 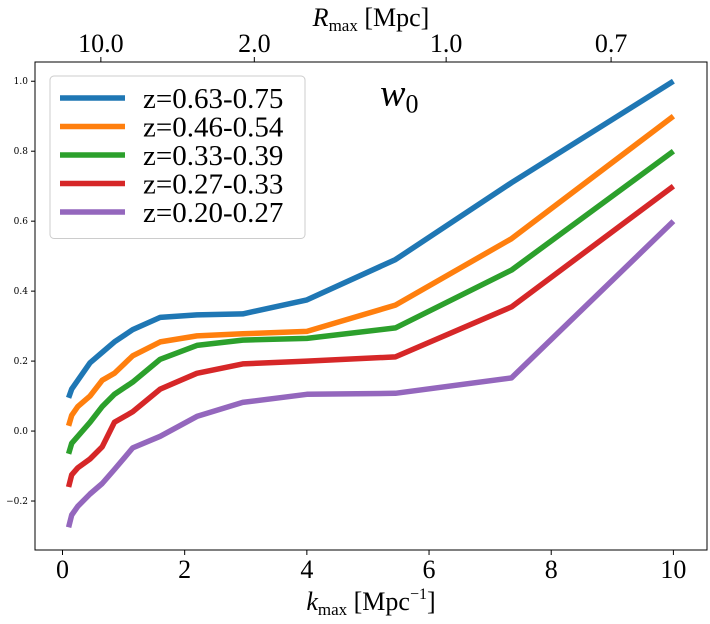 What do you see at coordinates (213, 156) in the screenshot?
I see `legend-label-3: z=0.33-0.39` at bounding box center [213, 156].